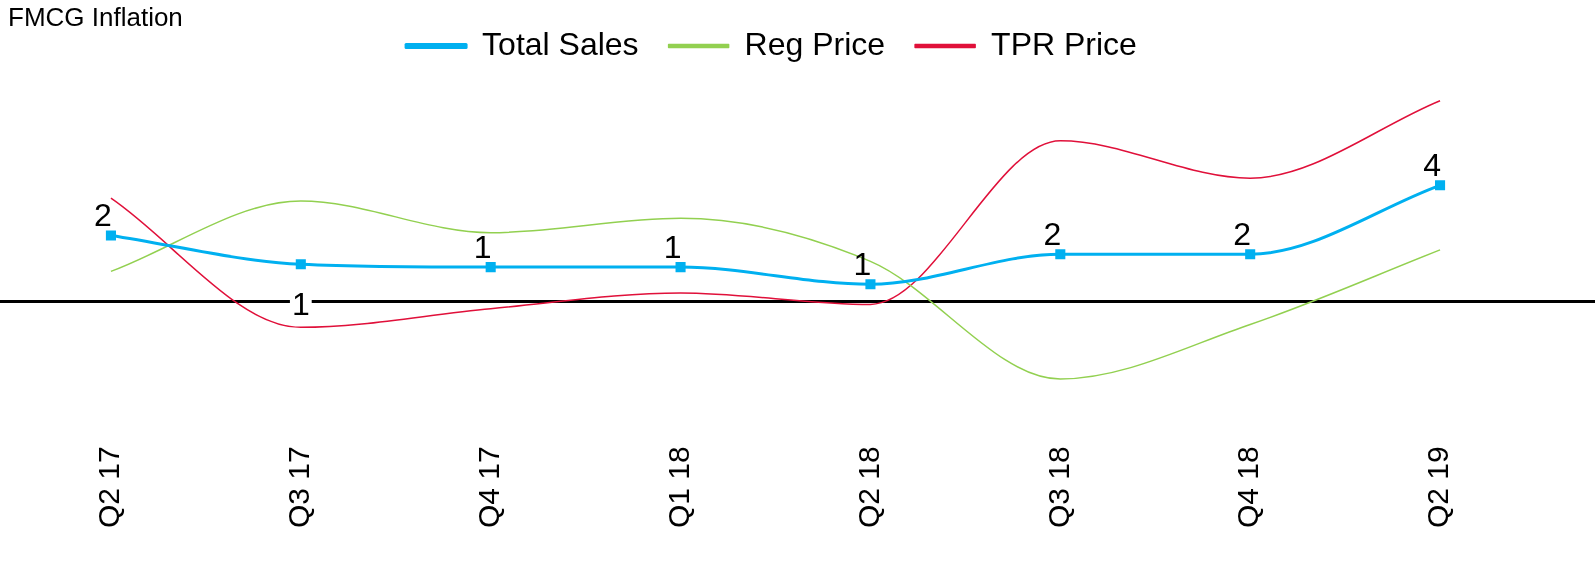  Describe the element at coordinates (1064, 43) in the screenshot. I see `legend-label: TPR Price` at that location.